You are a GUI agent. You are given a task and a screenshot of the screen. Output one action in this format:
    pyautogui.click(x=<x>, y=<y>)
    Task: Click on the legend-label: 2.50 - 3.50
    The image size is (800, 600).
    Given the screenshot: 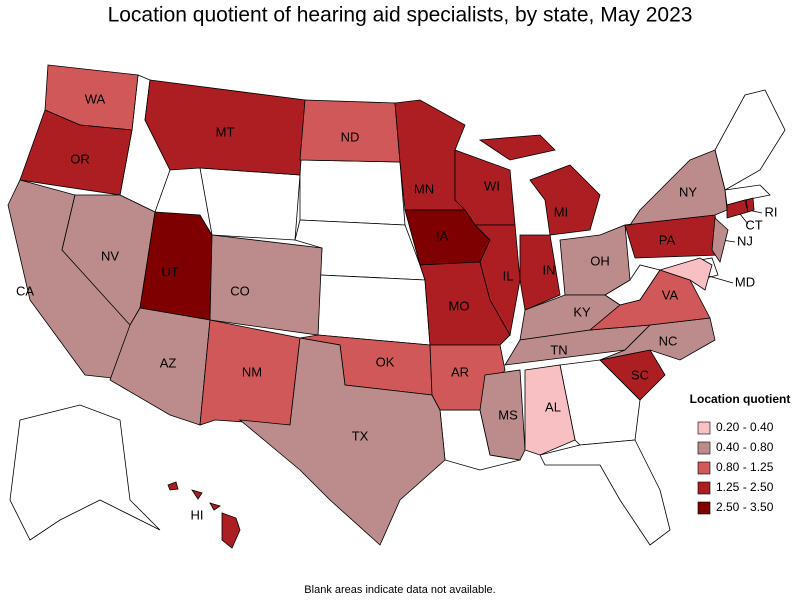 What is the action you would take?
    pyautogui.click(x=745, y=507)
    